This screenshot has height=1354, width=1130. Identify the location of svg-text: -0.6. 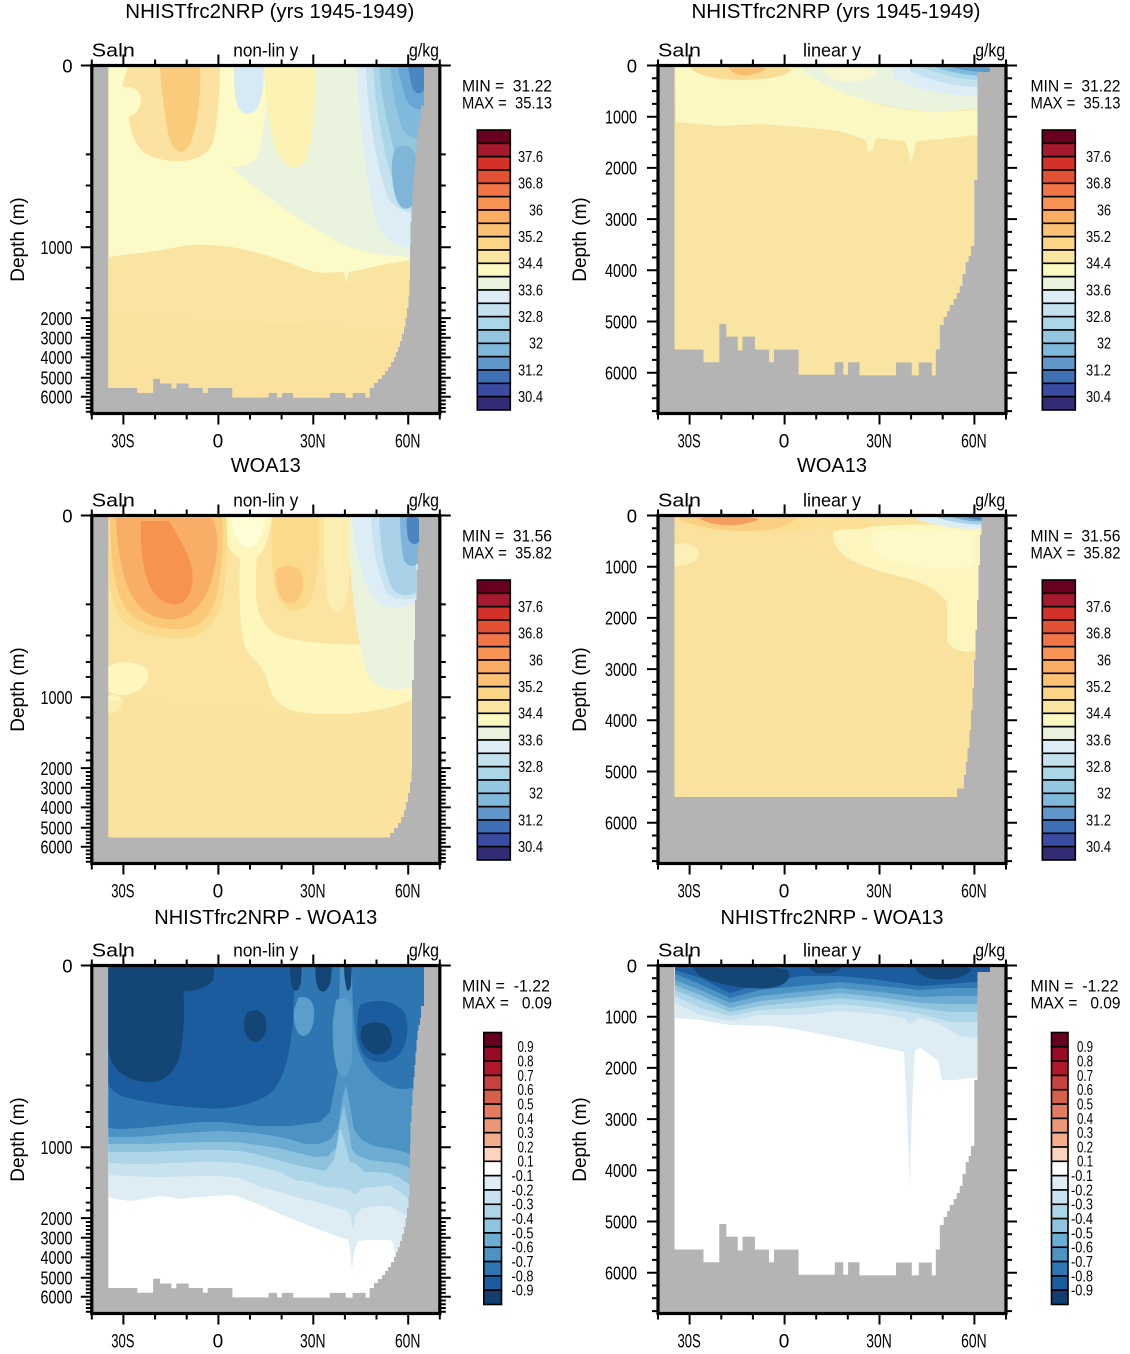
(523, 1248).